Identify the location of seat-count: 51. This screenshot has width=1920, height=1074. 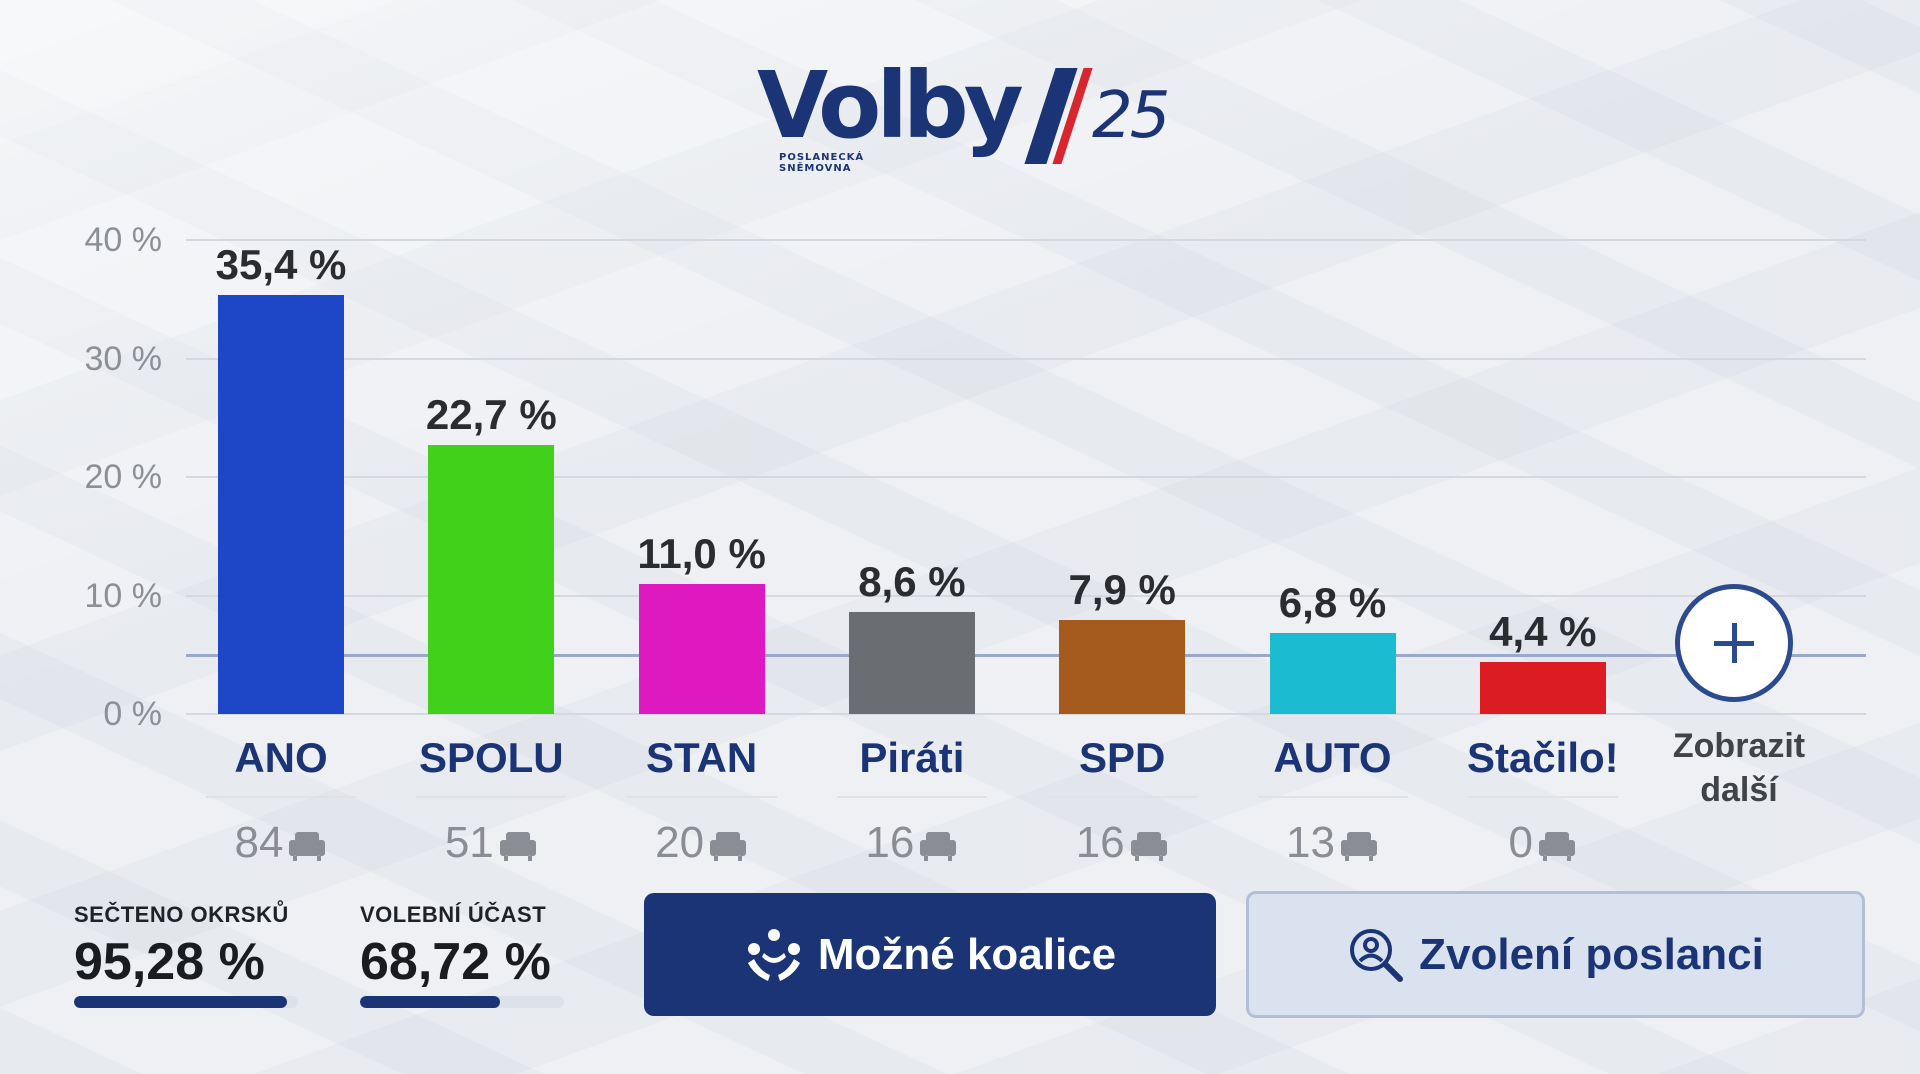
(491, 843).